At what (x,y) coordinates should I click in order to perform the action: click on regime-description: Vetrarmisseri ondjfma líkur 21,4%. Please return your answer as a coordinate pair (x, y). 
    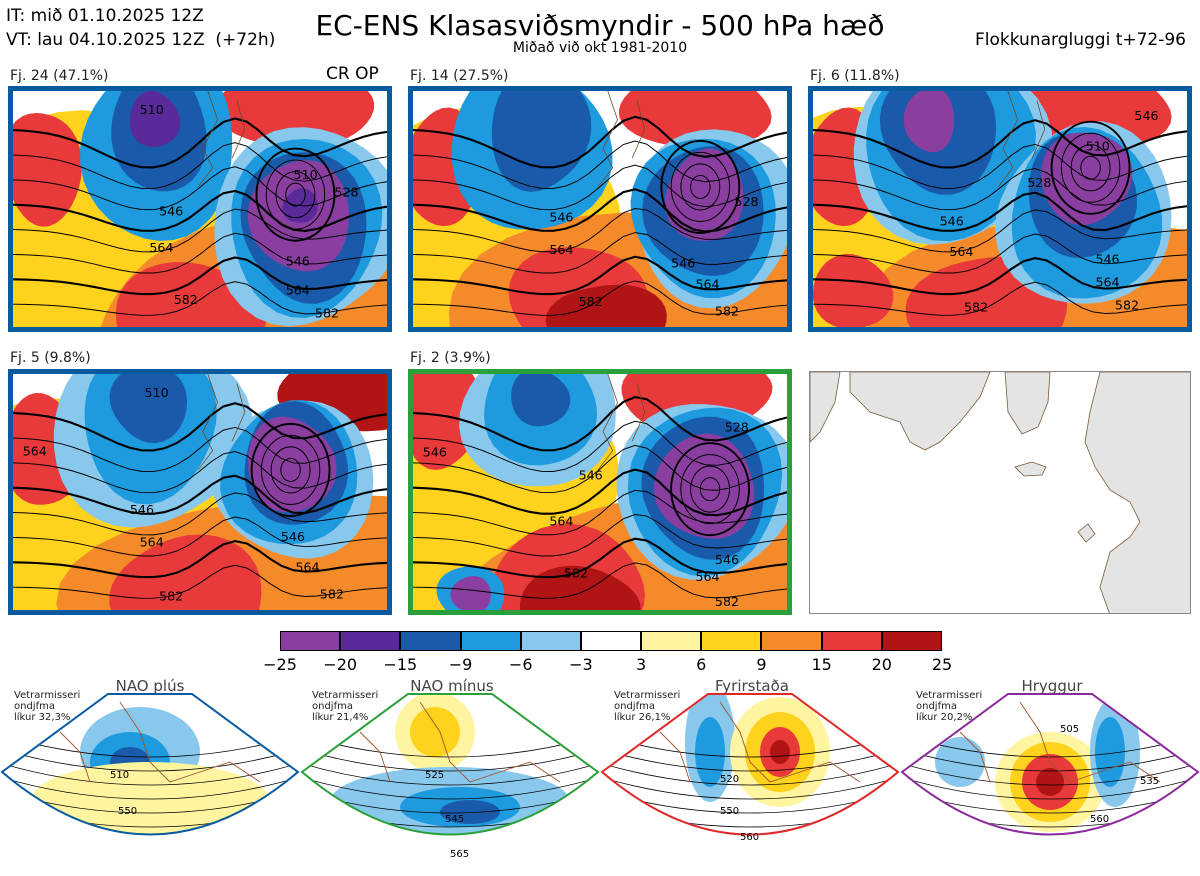
    Looking at the image, I should click on (345, 706).